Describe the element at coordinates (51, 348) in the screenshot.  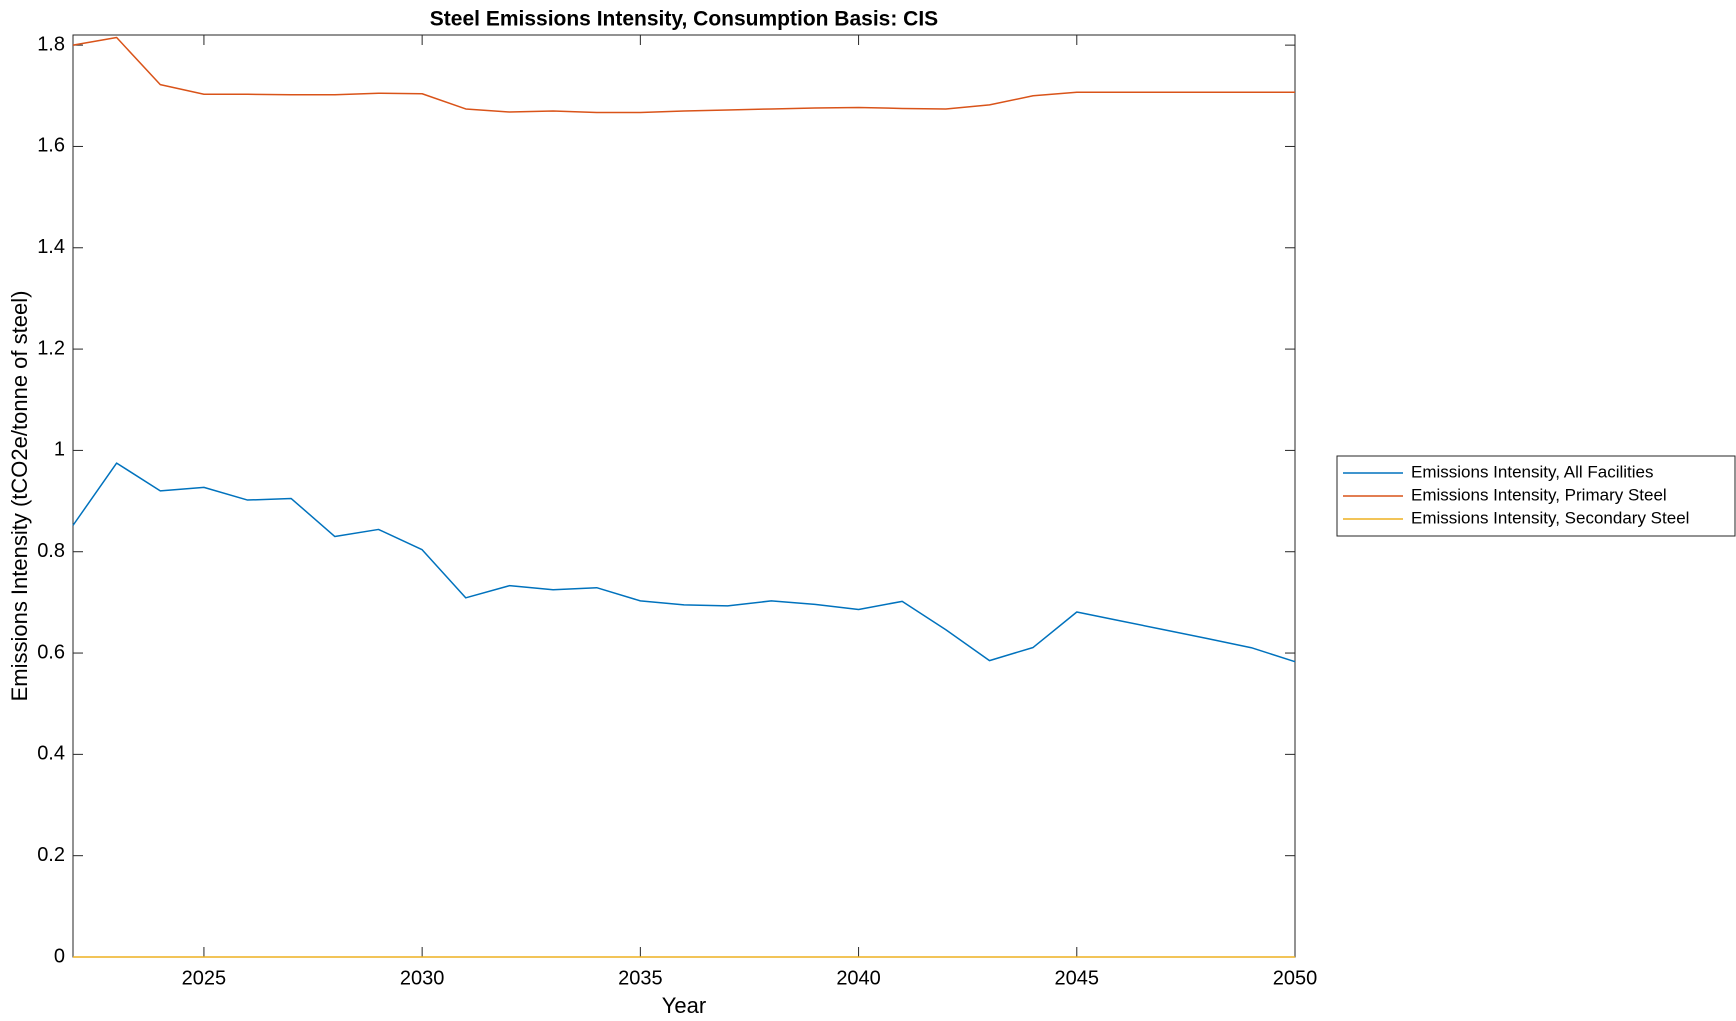
I see `y-tick-label: 1.2` at that location.